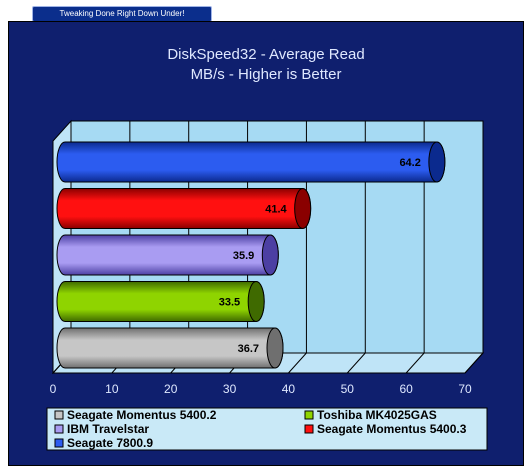  Describe the element at coordinates (406, 389) in the screenshot. I see `x-tick-label: 60` at that location.